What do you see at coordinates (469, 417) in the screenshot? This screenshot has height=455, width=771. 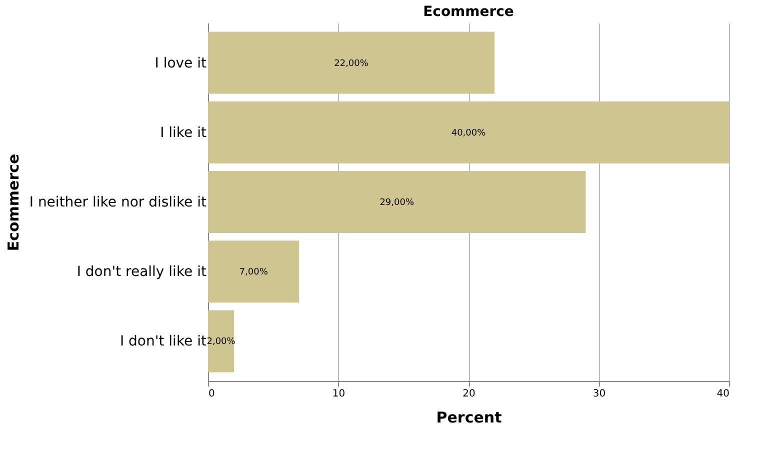 I see `x-axis-title: Percent` at bounding box center [469, 417].